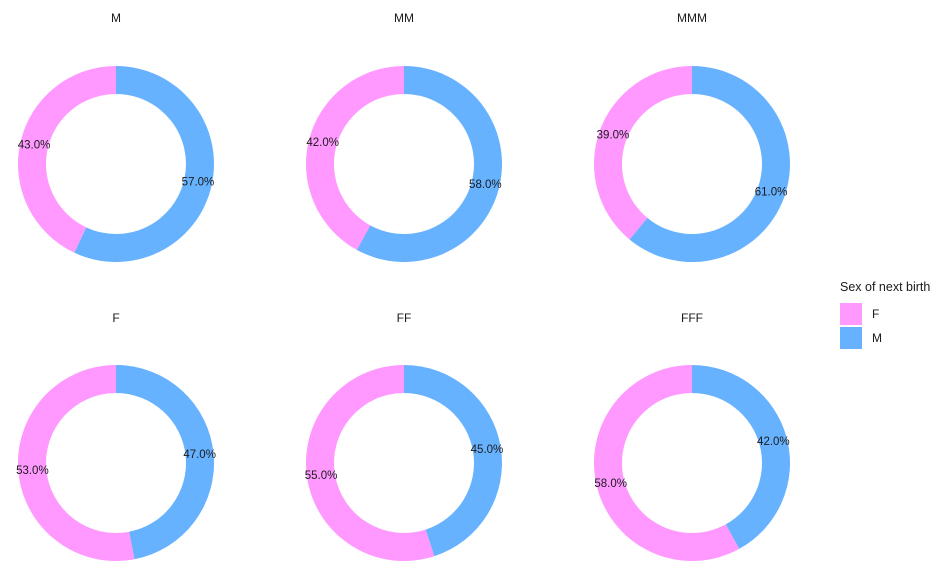 This screenshot has width=948, height=579. What do you see at coordinates (877, 338) in the screenshot?
I see `legend-label-m: M` at bounding box center [877, 338].